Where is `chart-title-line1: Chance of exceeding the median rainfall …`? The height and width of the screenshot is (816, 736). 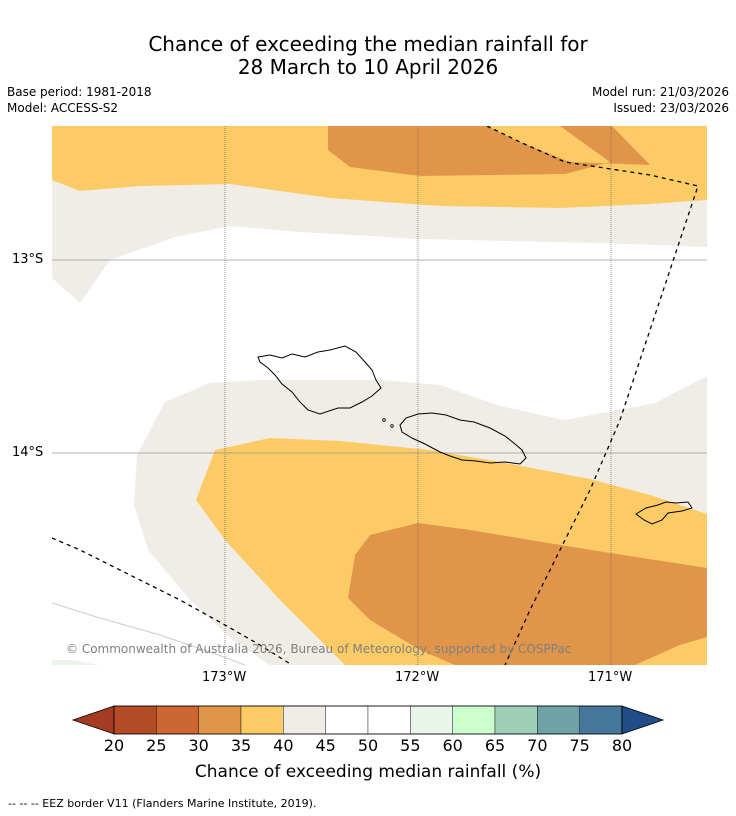
chart-title-line1: Chance of exceeding the median rainfall … is located at coordinates (368, 44).